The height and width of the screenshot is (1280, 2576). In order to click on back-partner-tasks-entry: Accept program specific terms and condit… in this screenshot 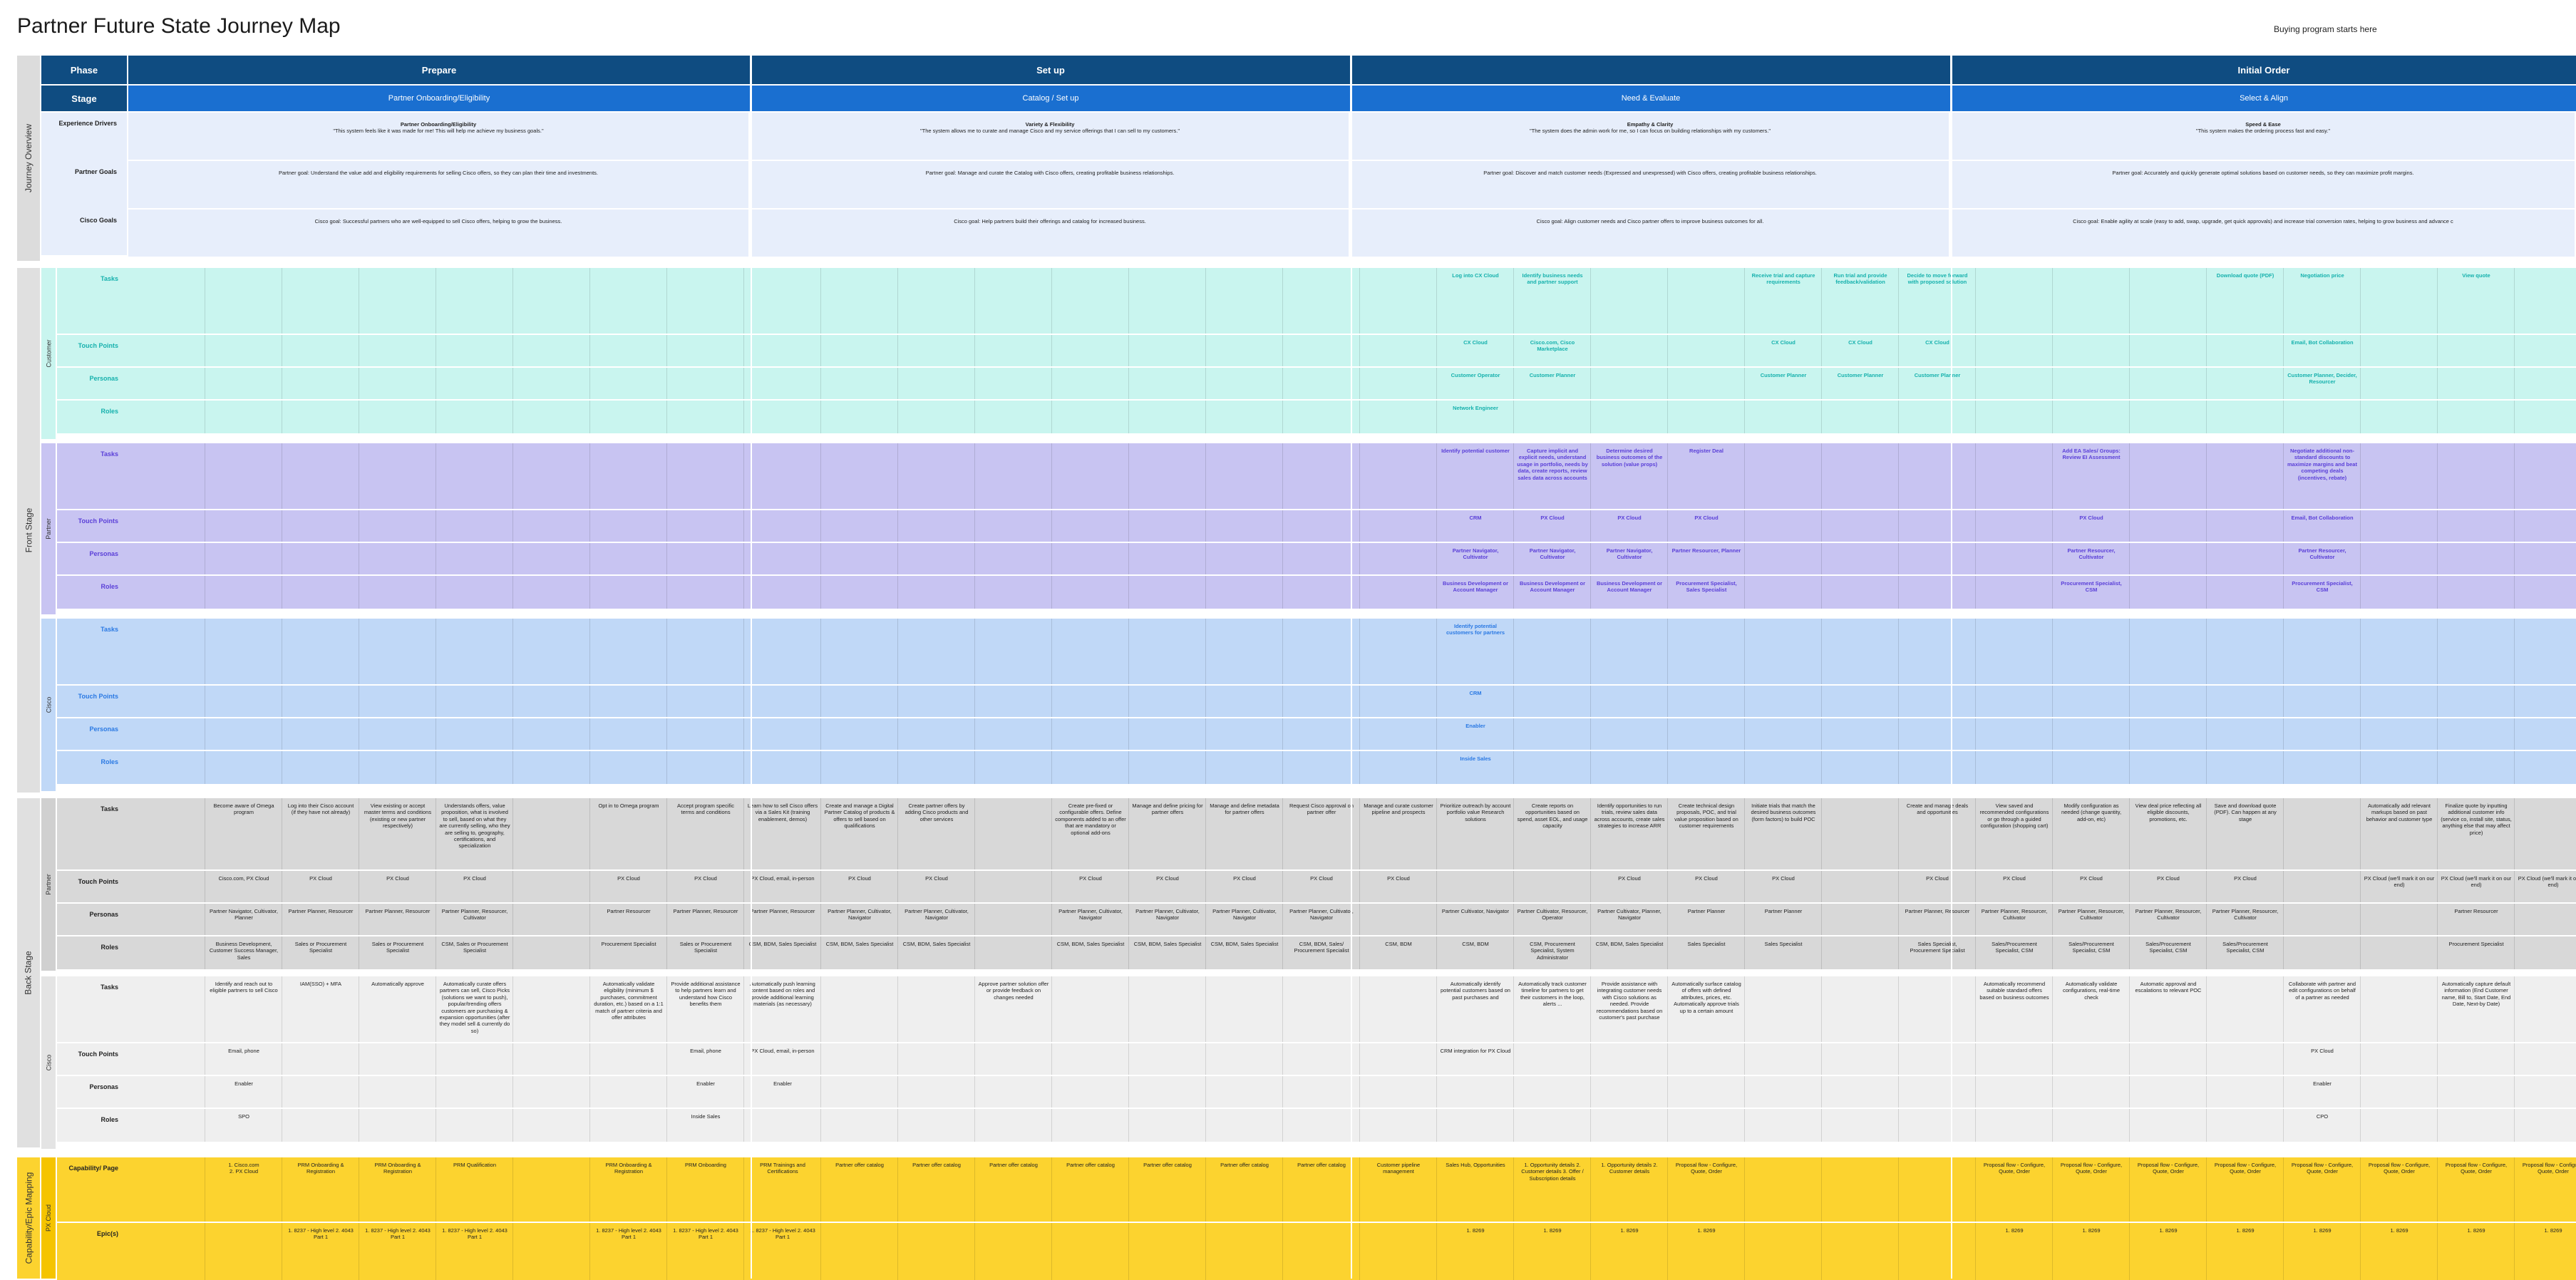, I will do `click(705, 809)`.